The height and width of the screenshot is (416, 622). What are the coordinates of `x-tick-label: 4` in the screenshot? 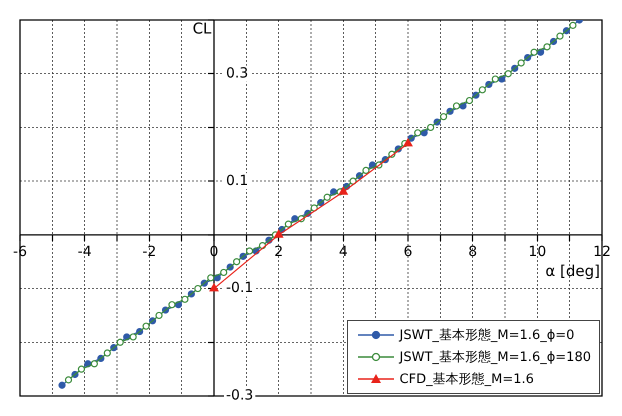 It's located at (343, 252).